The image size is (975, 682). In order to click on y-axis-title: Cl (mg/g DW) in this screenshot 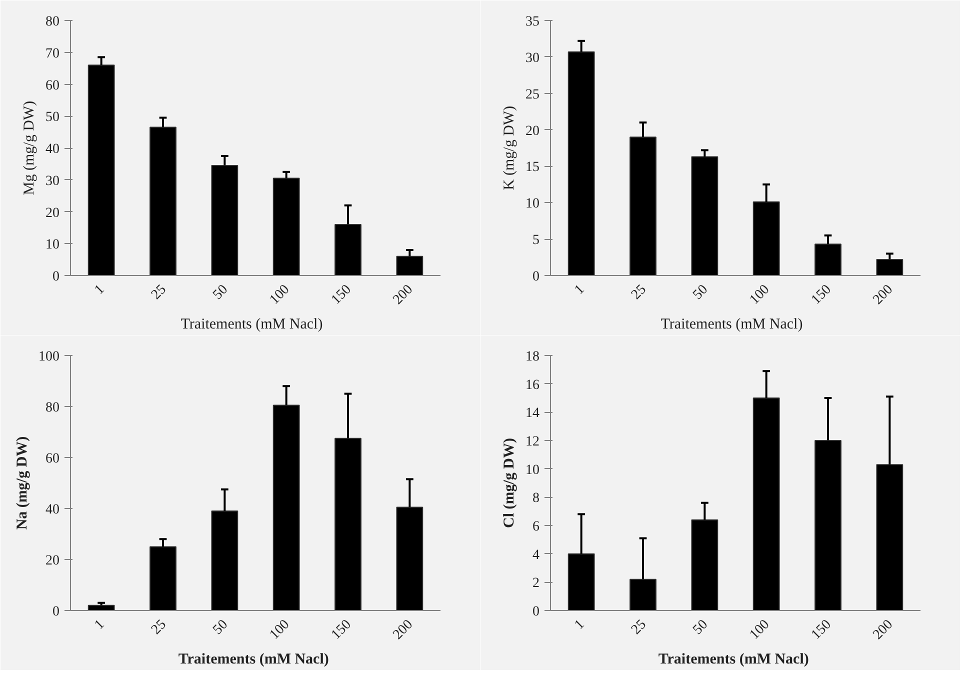, I will do `click(510, 483)`.